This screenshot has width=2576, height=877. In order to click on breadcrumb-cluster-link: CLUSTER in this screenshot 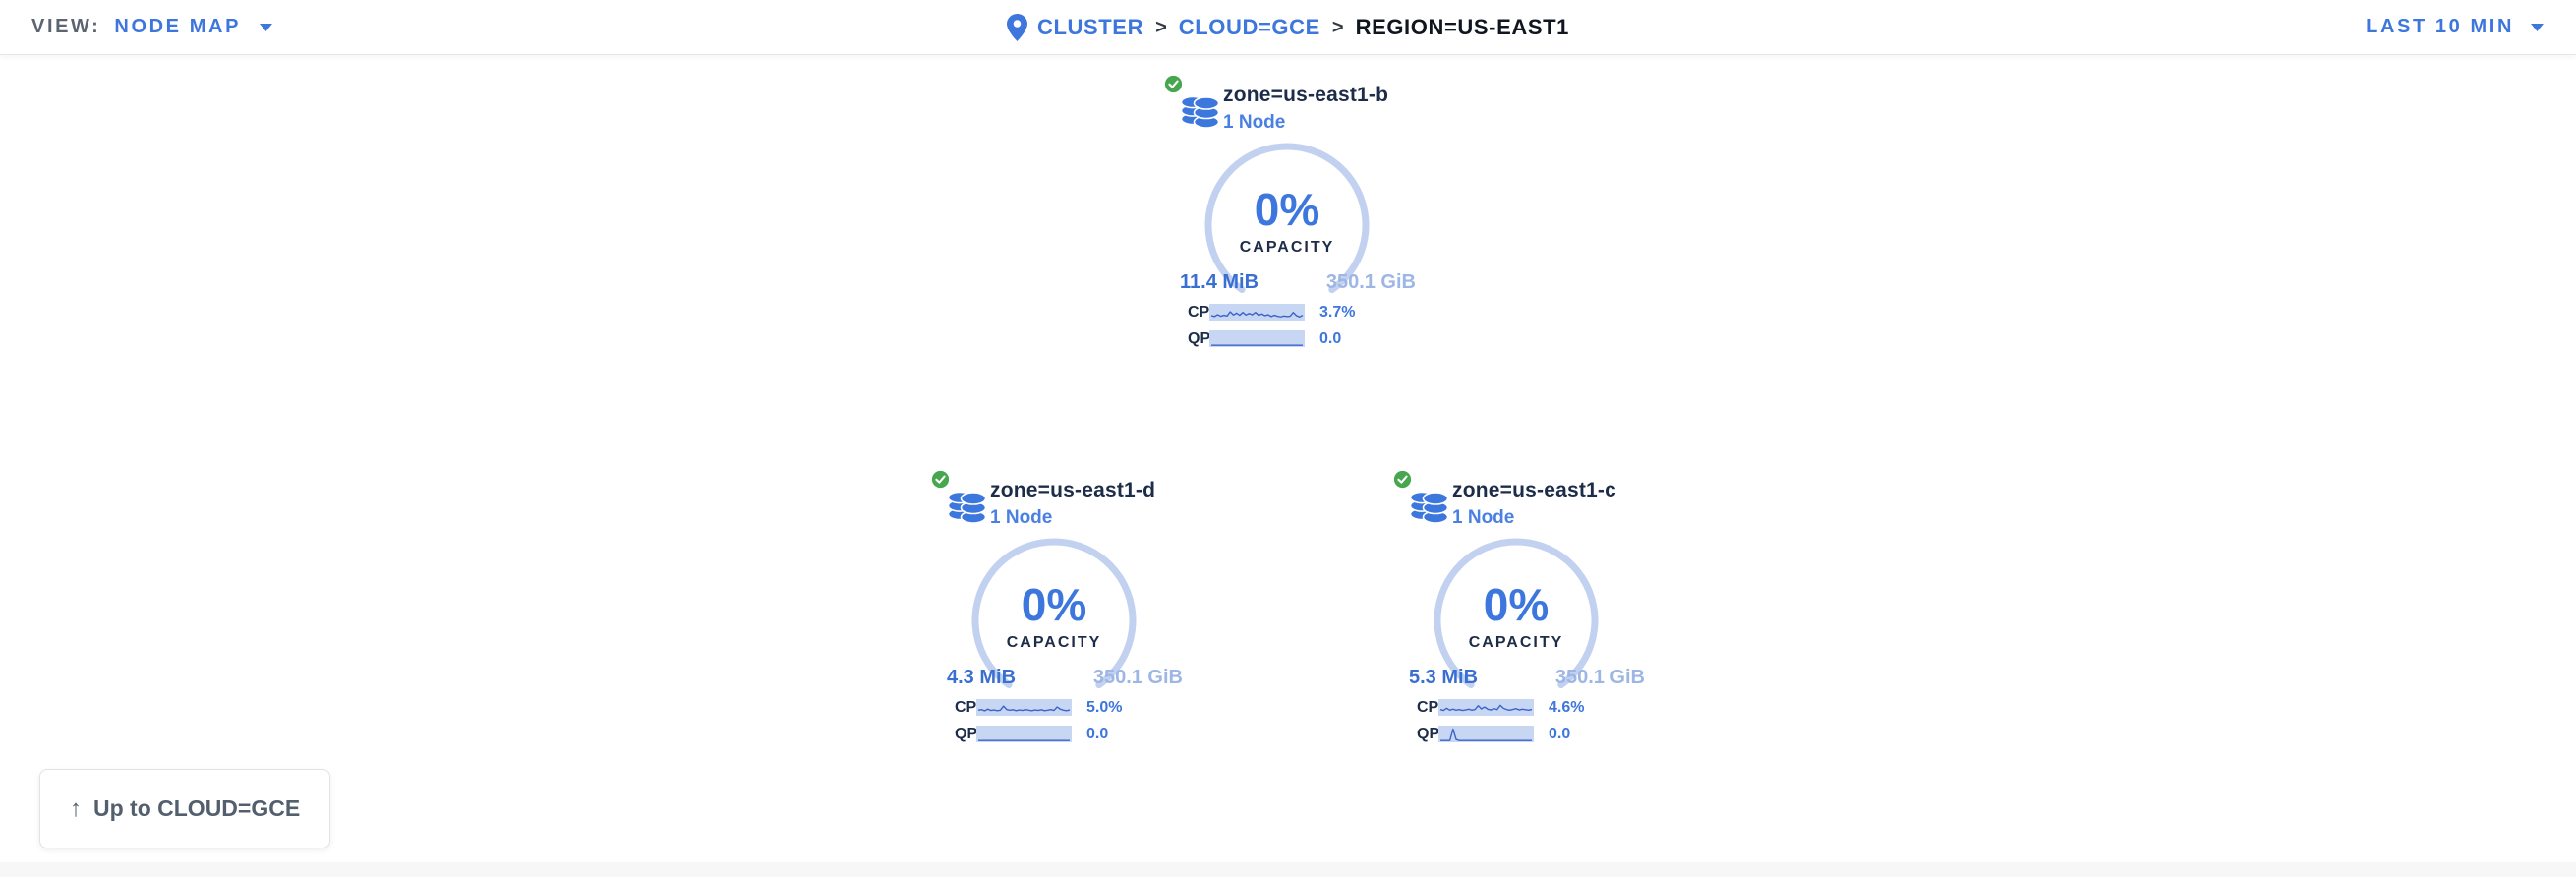, I will do `click(1090, 27)`.